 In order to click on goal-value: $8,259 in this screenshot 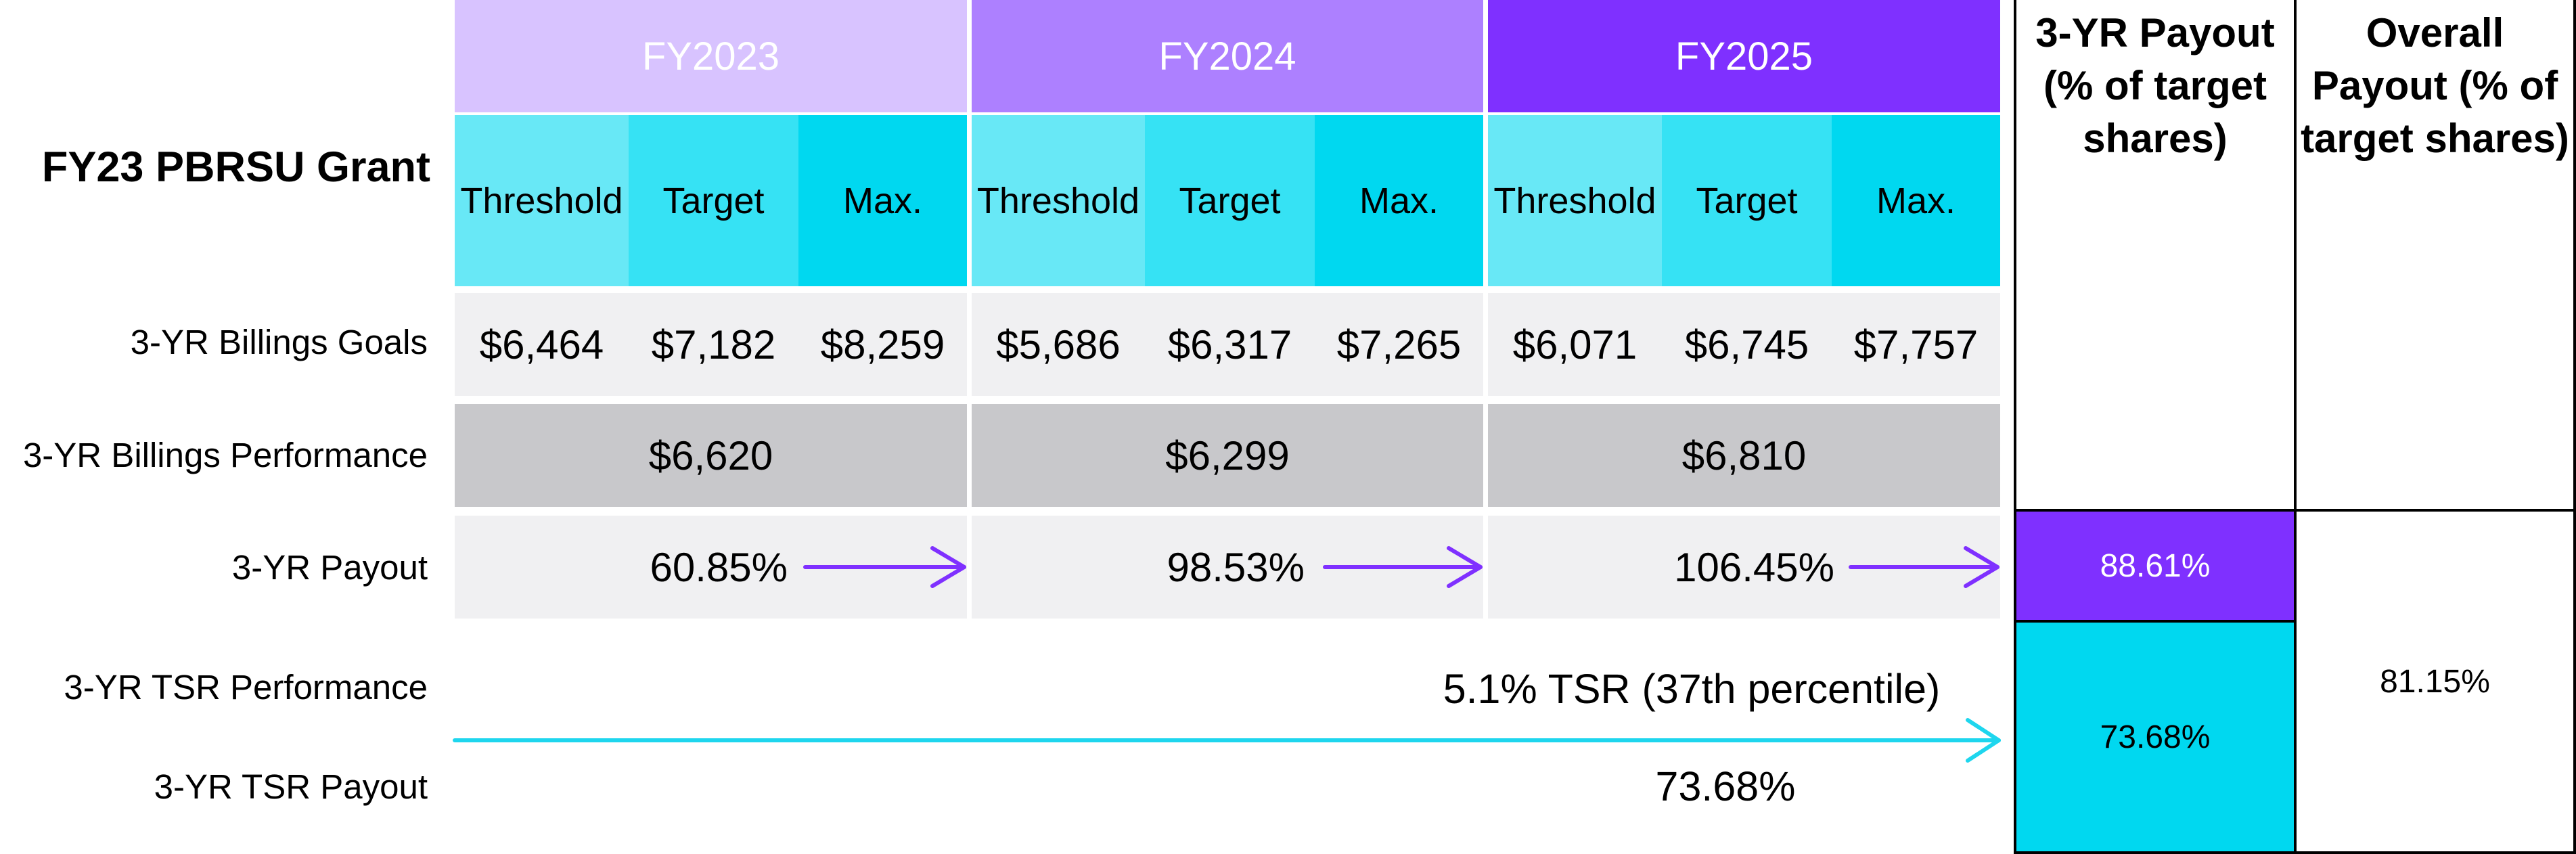, I will do `click(882, 344)`.